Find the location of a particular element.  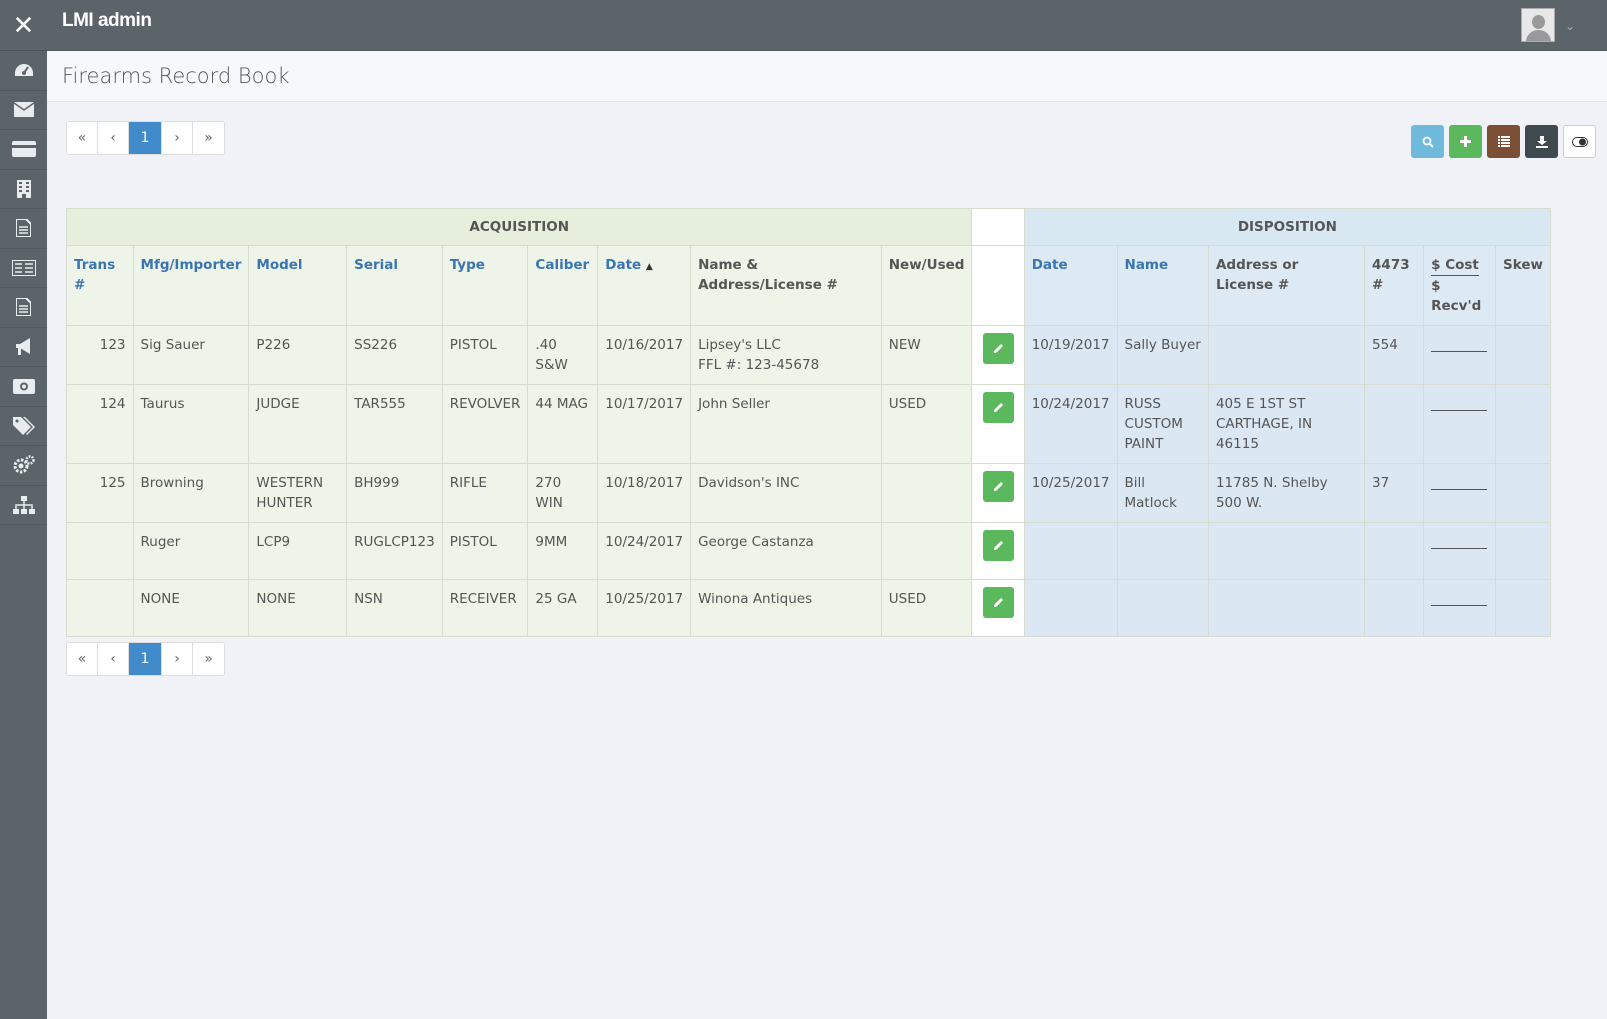

cell-trans: 125 is located at coordinates (100, 493).